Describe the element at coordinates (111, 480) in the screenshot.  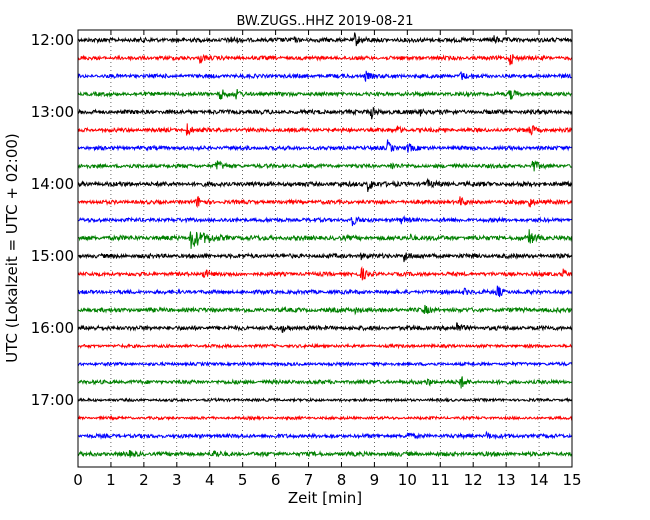
I see `x-tick-label-1: 1` at that location.